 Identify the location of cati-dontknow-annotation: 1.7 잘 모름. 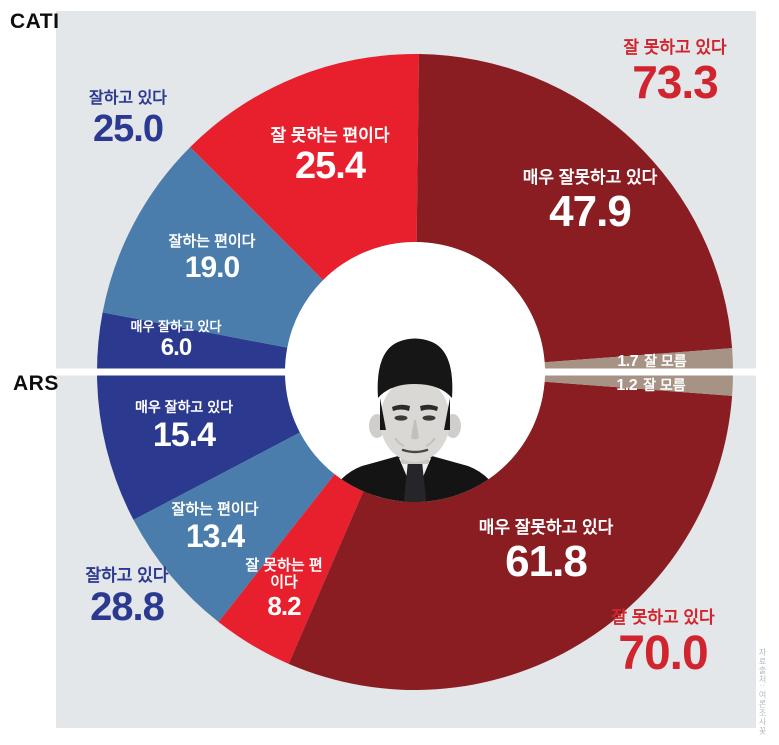
(651, 361).